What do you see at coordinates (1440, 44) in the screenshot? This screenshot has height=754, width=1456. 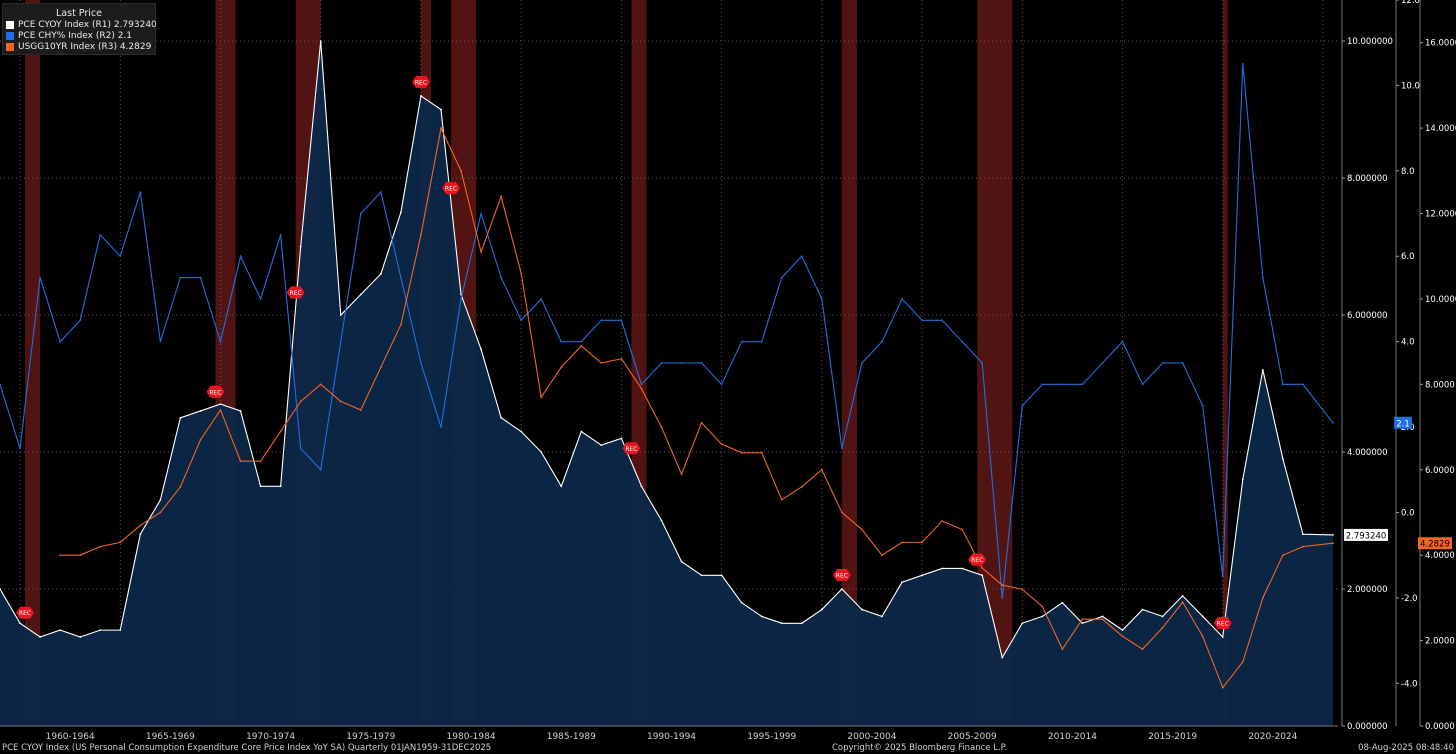 I see `y-tick-label-r3: 16.0000` at bounding box center [1440, 44].